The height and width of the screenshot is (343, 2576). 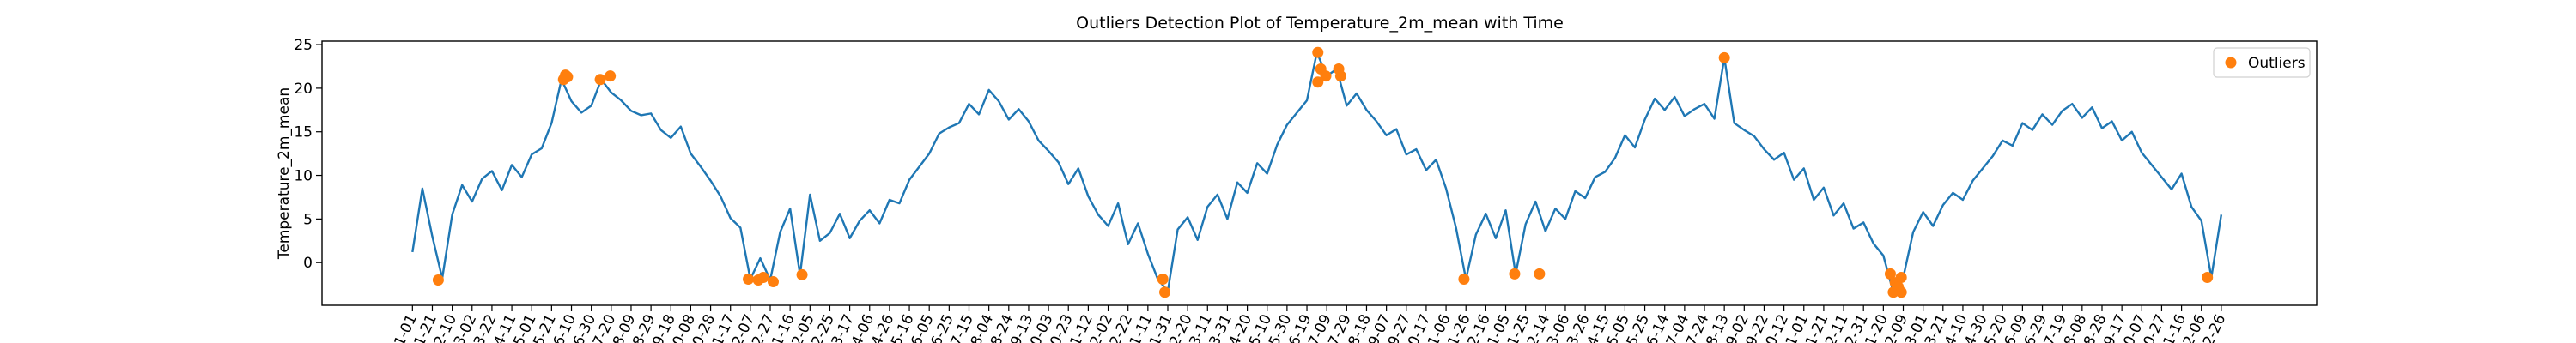 What do you see at coordinates (284, 174) in the screenshot?
I see `y-axis-label: Temperature_2m_mean` at bounding box center [284, 174].